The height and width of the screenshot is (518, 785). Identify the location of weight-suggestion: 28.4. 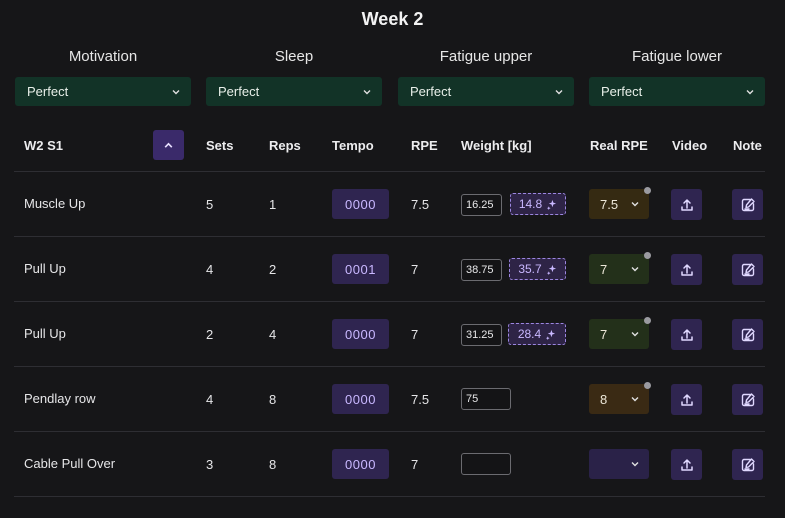
(537, 334).